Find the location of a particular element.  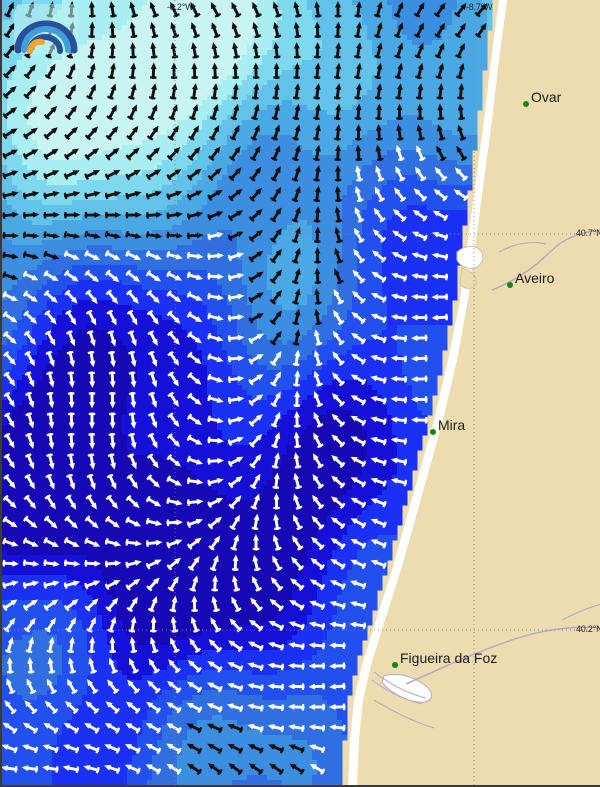

city-label-ovar: Ovar is located at coordinates (546, 97).